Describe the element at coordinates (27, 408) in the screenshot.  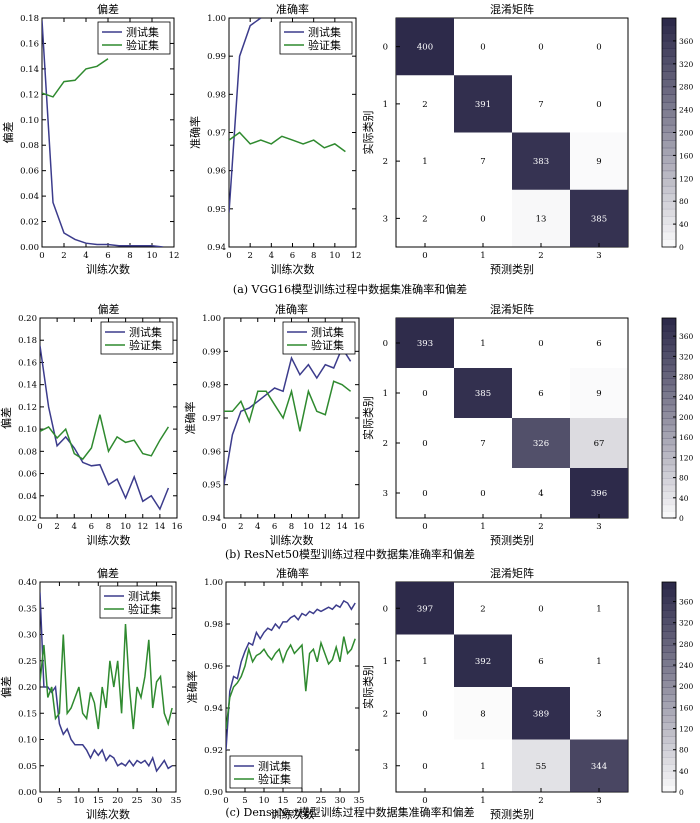
I see `y-tick-label: 0.12` at that location.